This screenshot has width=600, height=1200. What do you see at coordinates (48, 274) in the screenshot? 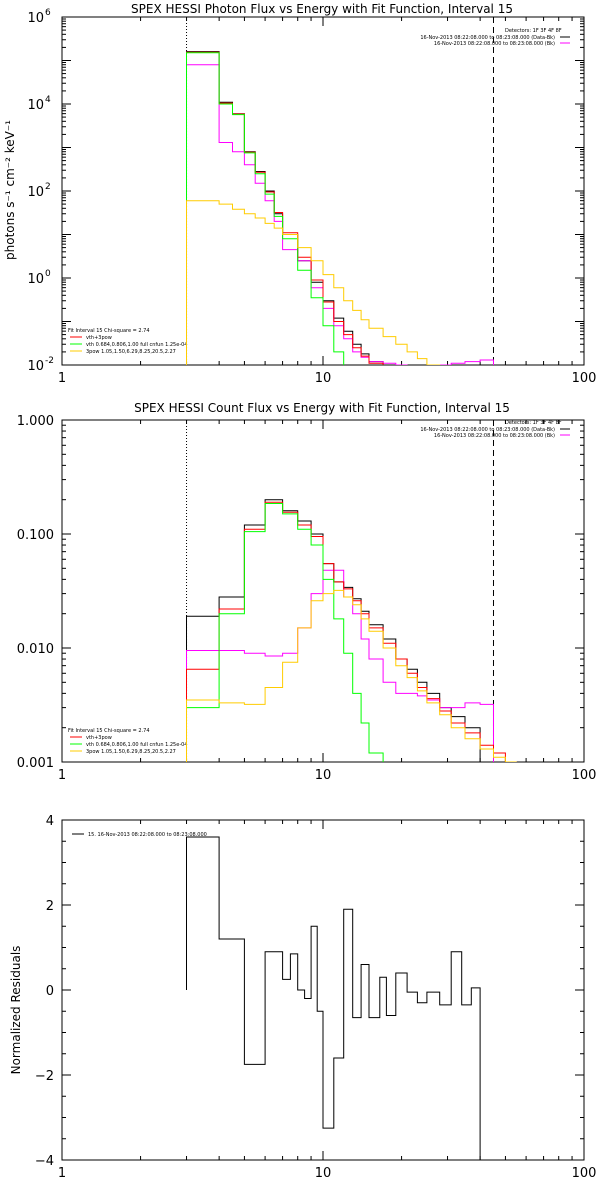
I see `photon-flux-y-tick-exponent: 0` at bounding box center [48, 274].